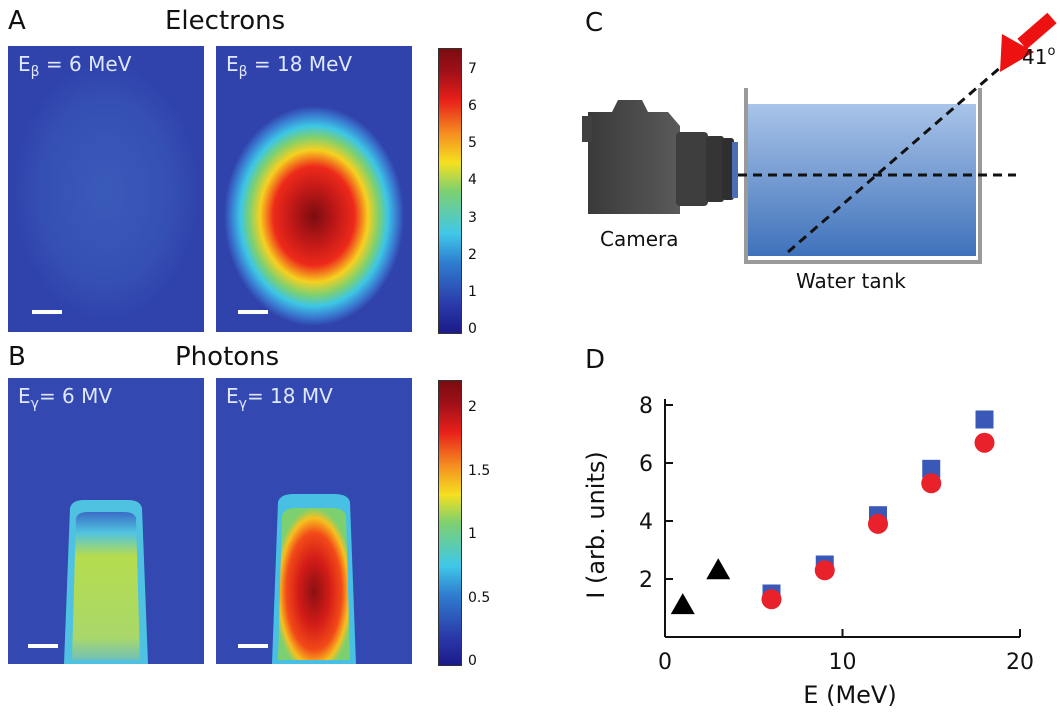 This screenshot has width=1060, height=713. What do you see at coordinates (1038, 56) in the screenshot?
I see `angle-label: 41o` at bounding box center [1038, 56].